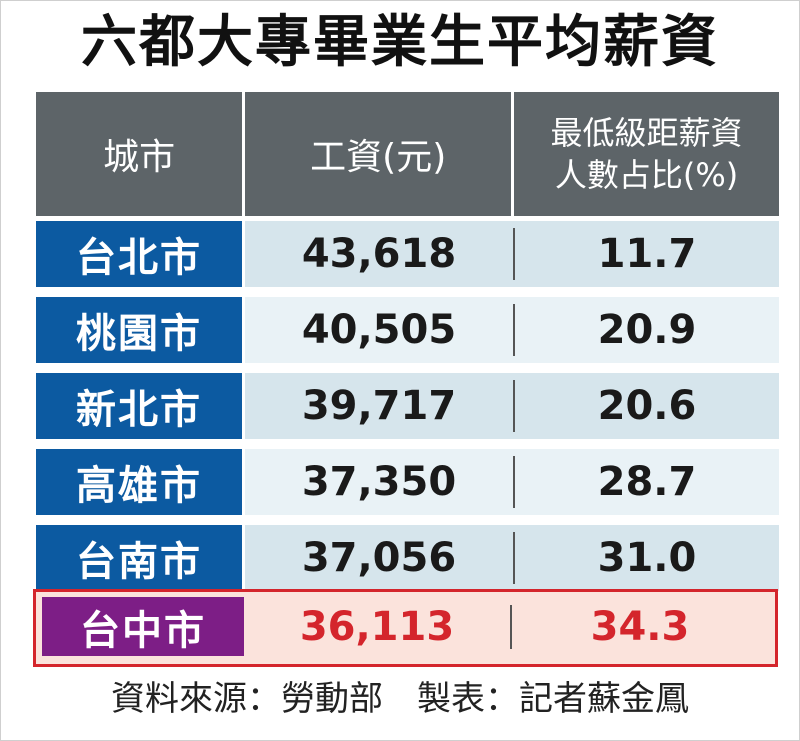  What do you see at coordinates (377, 626) in the screenshot?
I see `highlight-wage-cell: 36,113` at bounding box center [377, 626].